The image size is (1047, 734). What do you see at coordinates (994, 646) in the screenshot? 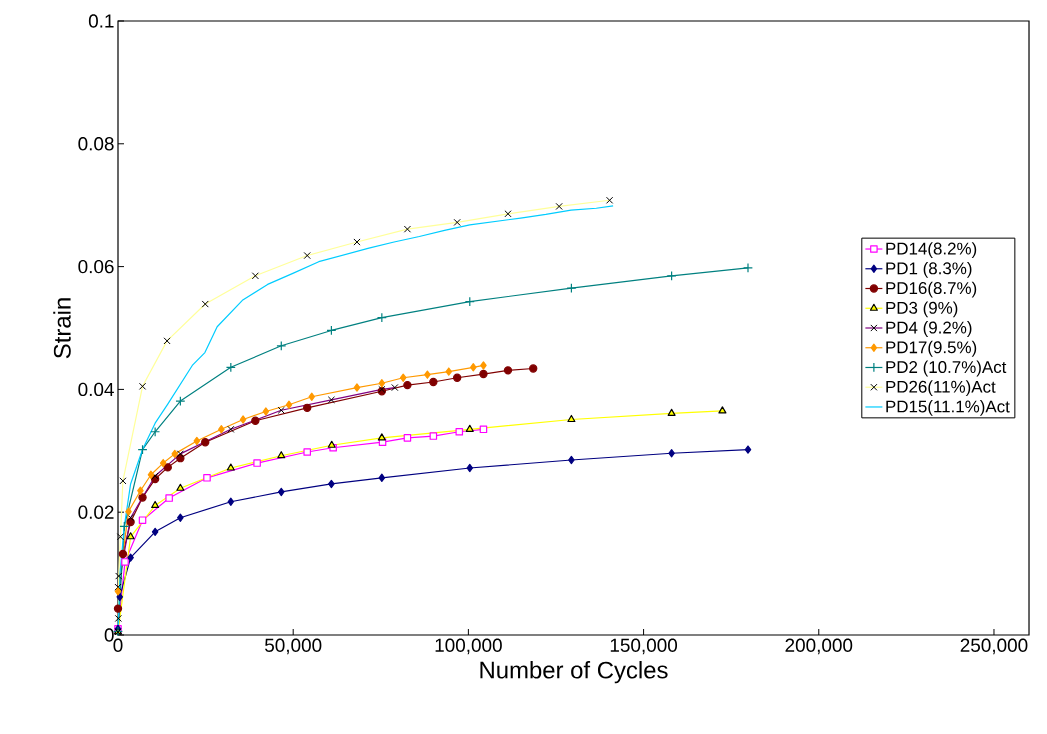
I see `x-tick-label: 250,000` at bounding box center [994, 646].